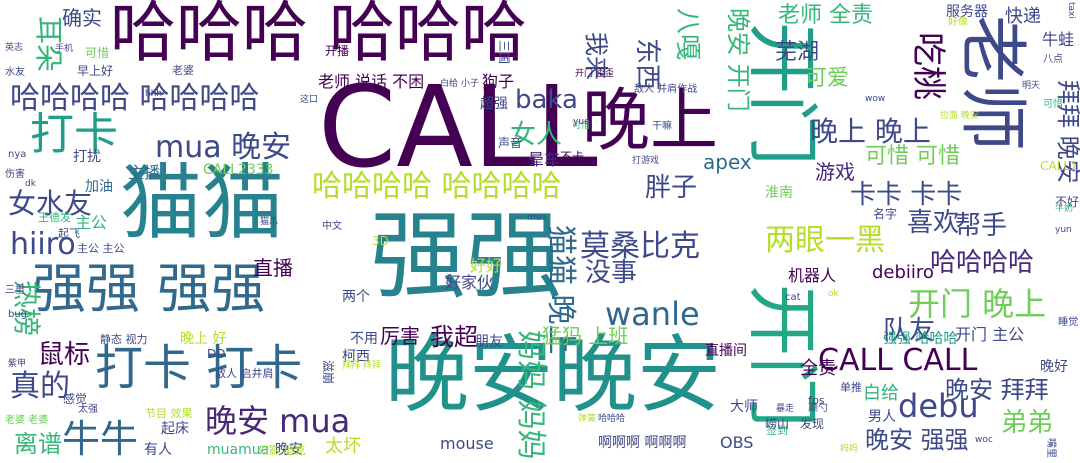  What do you see at coordinates (183, 70) in the screenshot?
I see `word: 老婆` at bounding box center [183, 70].